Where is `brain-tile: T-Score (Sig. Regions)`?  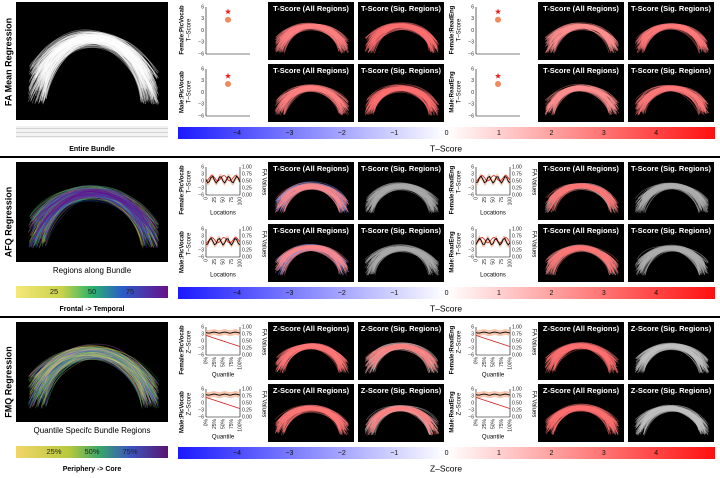 brain-tile: T-Score (Sig. Regions) is located at coordinates (401, 31).